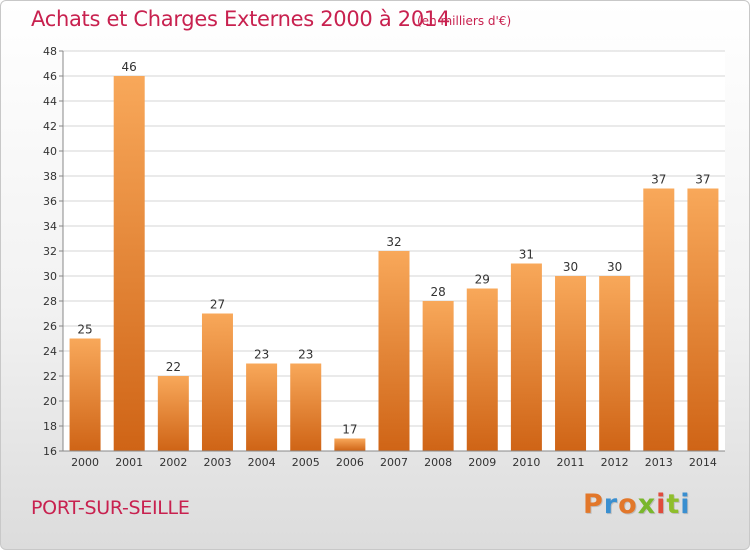 The height and width of the screenshot is (550, 750). Describe the element at coordinates (393, 242) in the screenshot. I see `bar-value-label: 32` at that location.